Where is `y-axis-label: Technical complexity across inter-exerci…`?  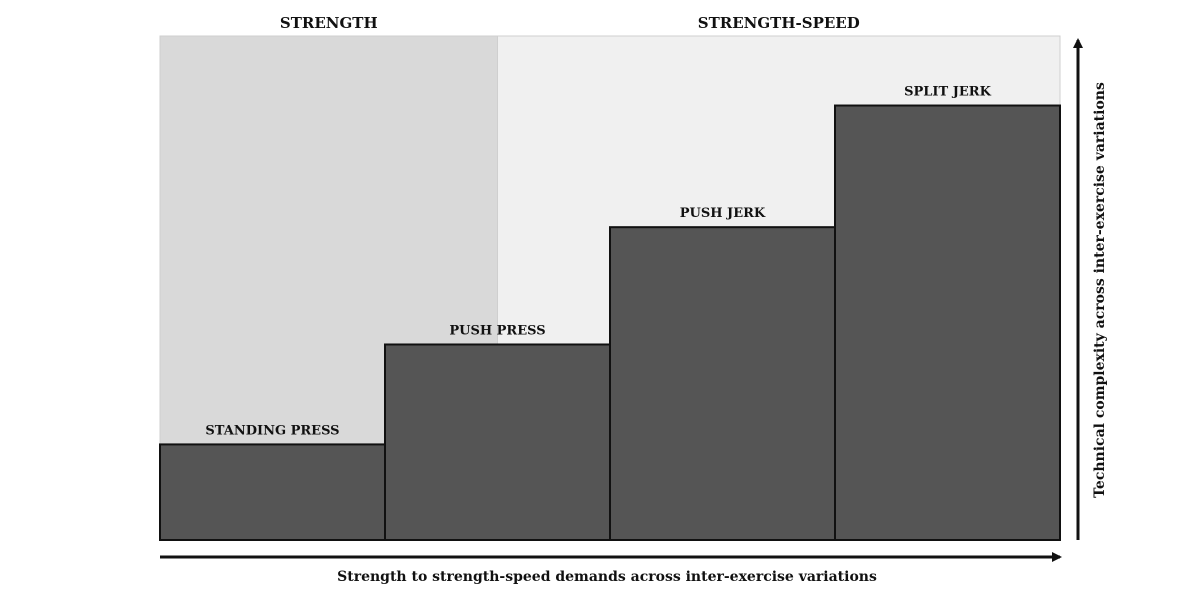
y-axis-label: Technical complexity across inter-exerci… is located at coordinates (1100, 290).